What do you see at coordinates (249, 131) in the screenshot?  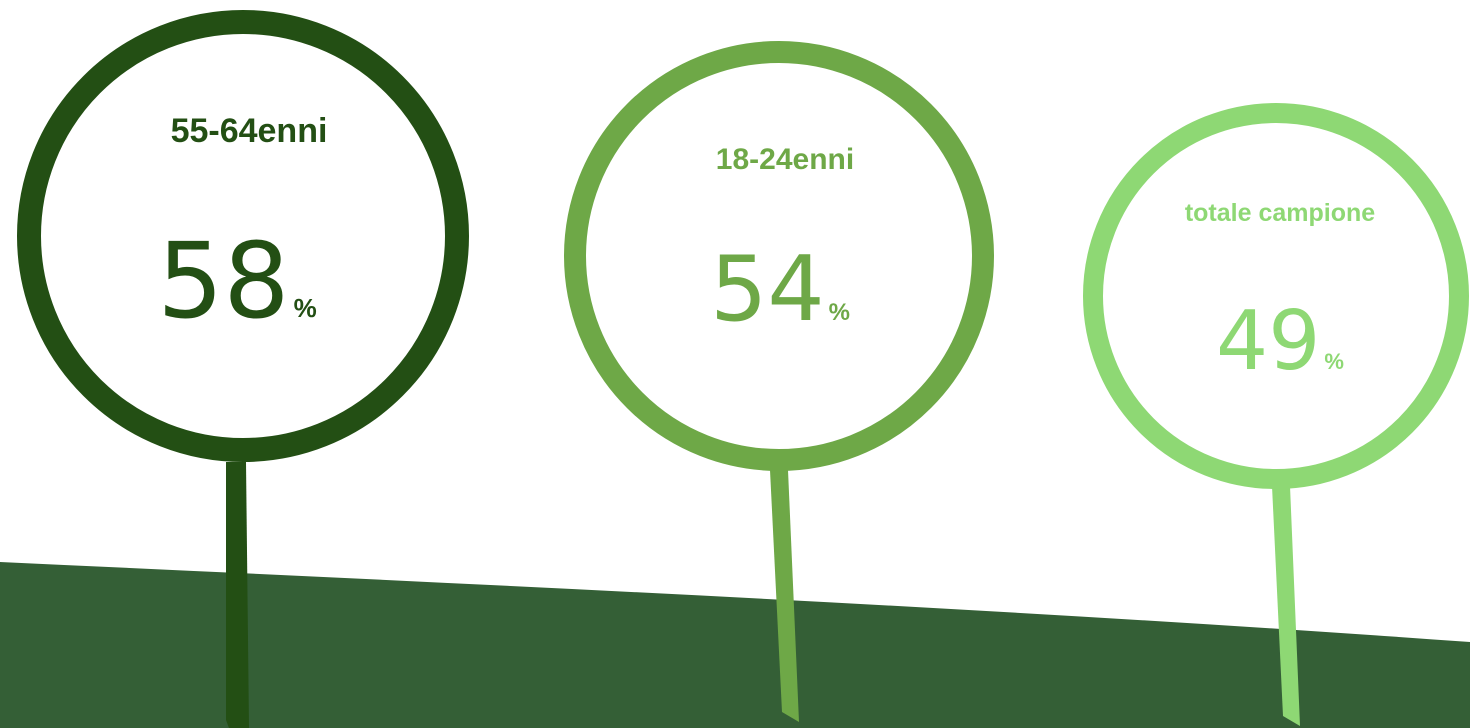 I see `marker-group-label: 55-64enni` at bounding box center [249, 131].